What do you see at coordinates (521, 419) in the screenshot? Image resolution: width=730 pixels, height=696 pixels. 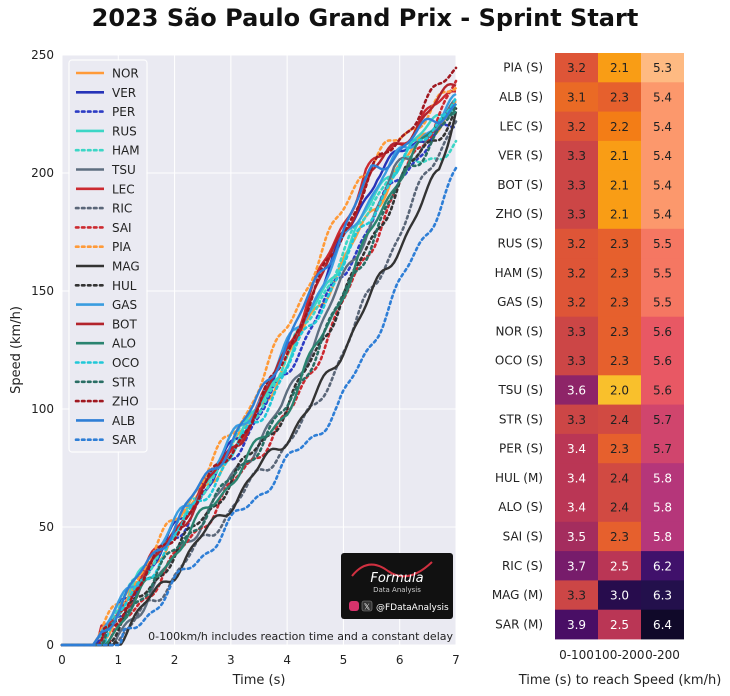 I see `heatmap-row-label: STR (S)` at bounding box center [521, 419].